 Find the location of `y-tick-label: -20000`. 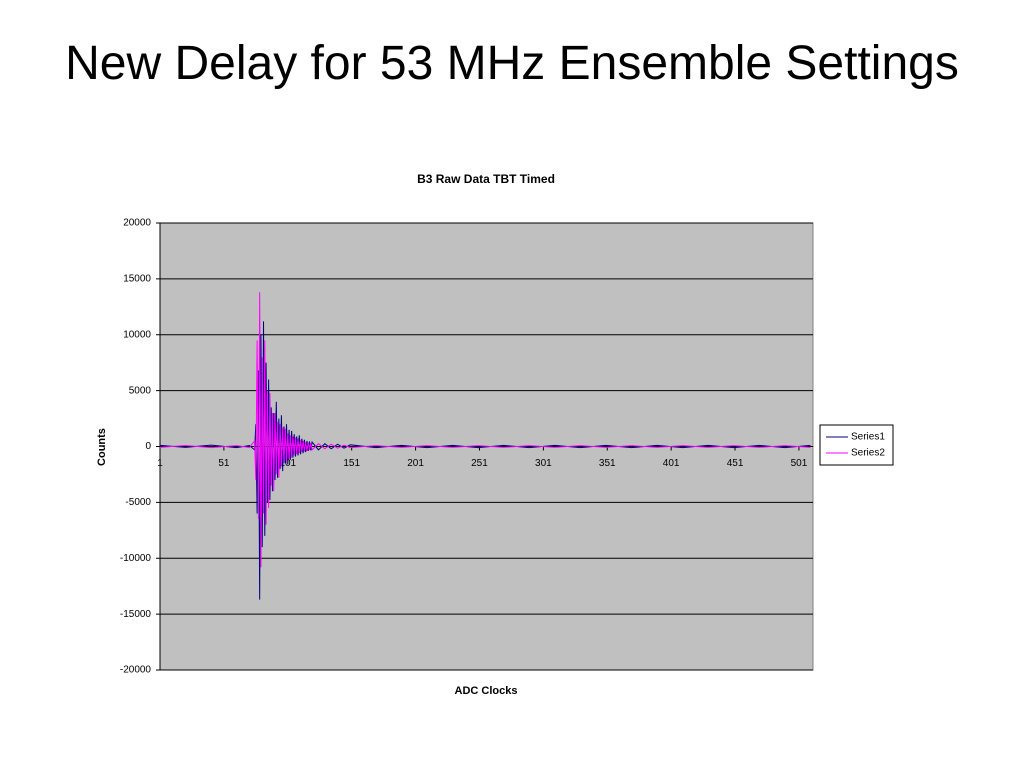

y-tick-label: -20000 is located at coordinates (136, 670).